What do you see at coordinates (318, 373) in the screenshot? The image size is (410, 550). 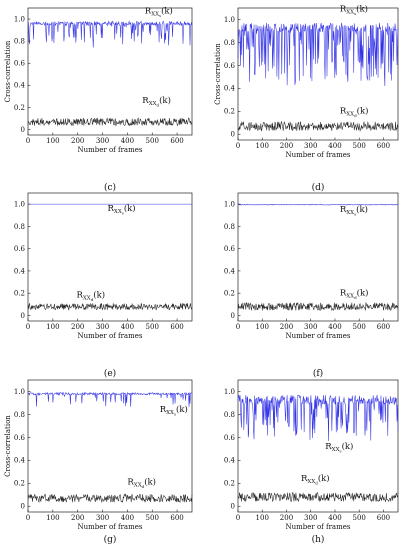 I see `panel-label: (f)` at bounding box center [318, 373].